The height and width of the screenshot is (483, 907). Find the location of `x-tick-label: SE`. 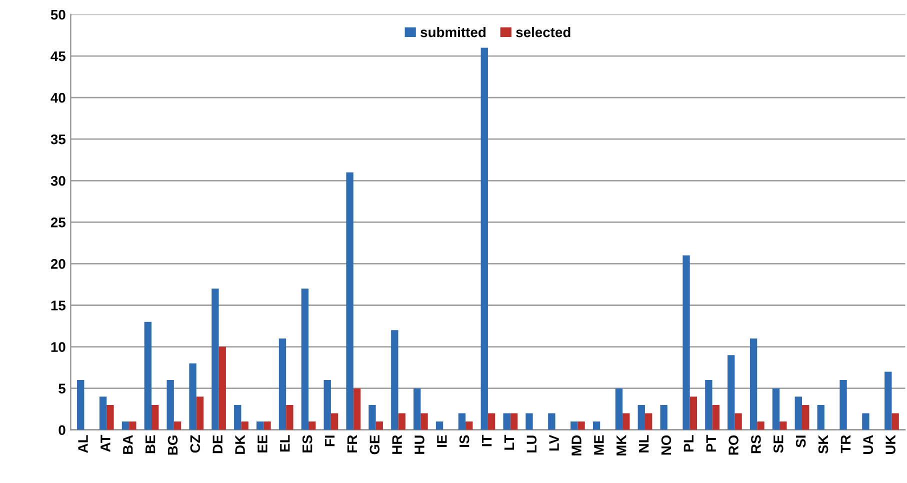

x-tick-label: SE is located at coordinates (778, 444).